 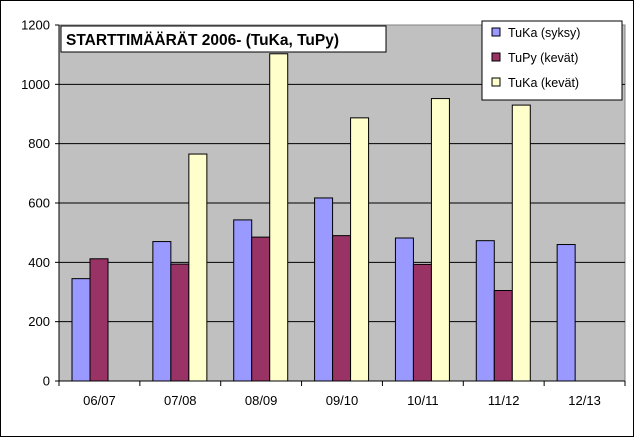 What do you see at coordinates (202, 40) in the screenshot?
I see `chart-title-text: STARTTIMÄÄRÄT 2006- (TuKa, TuPy)` at bounding box center [202, 40].